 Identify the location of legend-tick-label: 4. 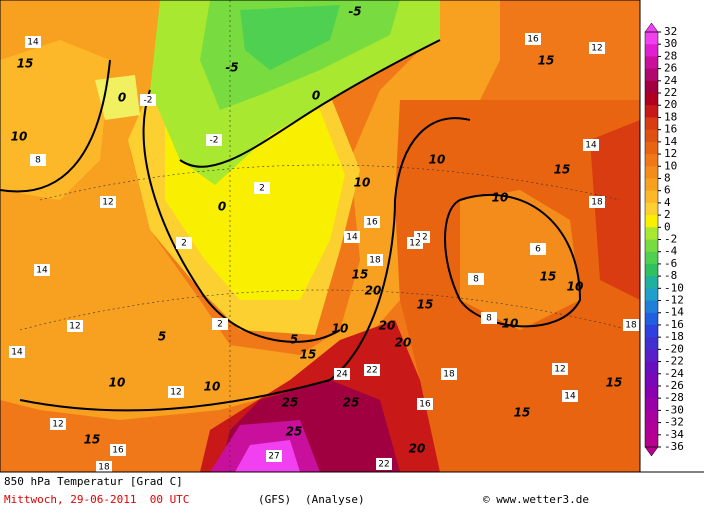
(667, 202).